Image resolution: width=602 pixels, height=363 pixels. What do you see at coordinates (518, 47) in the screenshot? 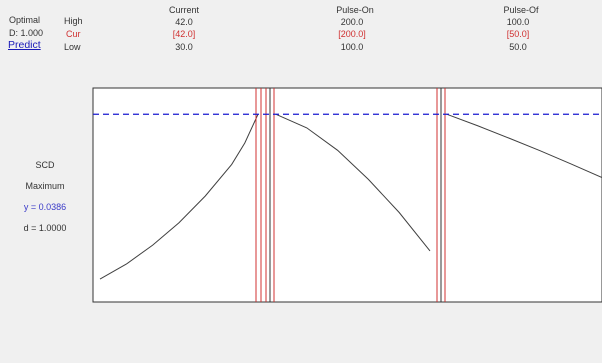
I see `factor-low-pulse-of: 50.0` at bounding box center [518, 47].